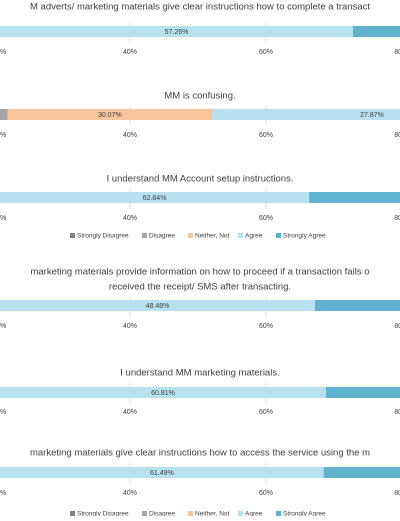  I want to click on data-label: 61.49%, so click(162, 473).